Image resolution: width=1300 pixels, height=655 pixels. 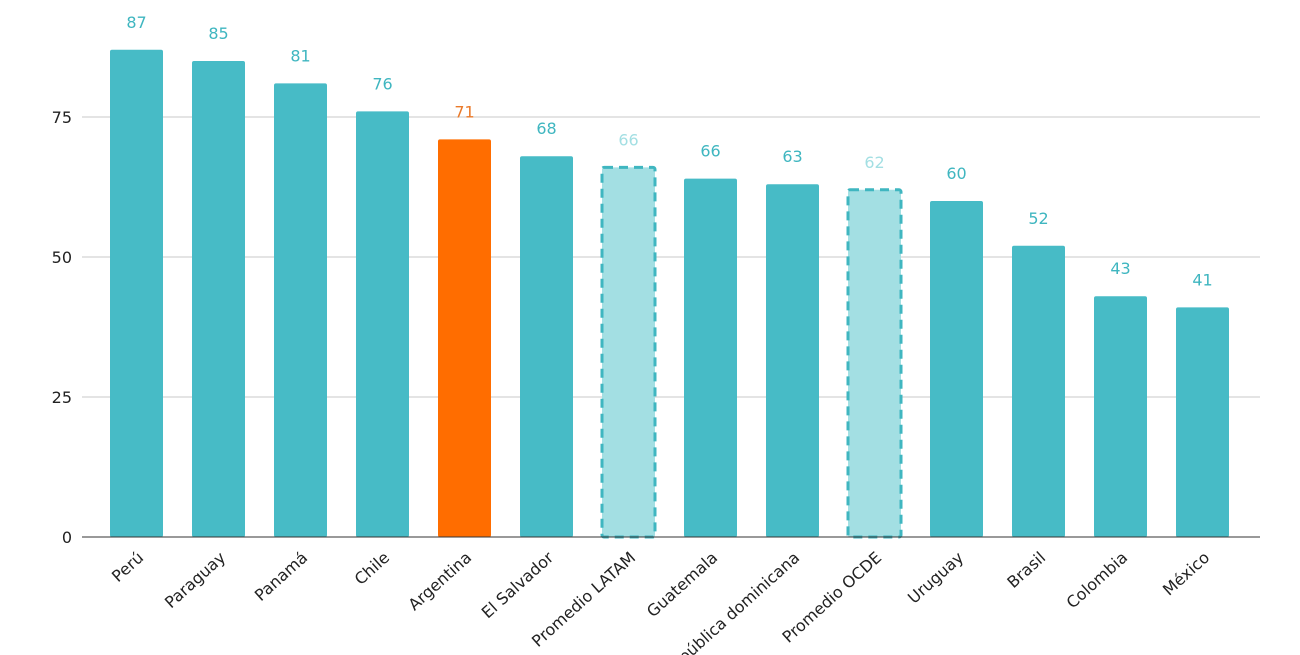 I want to click on y-tick-label: 0, so click(x=67, y=537).